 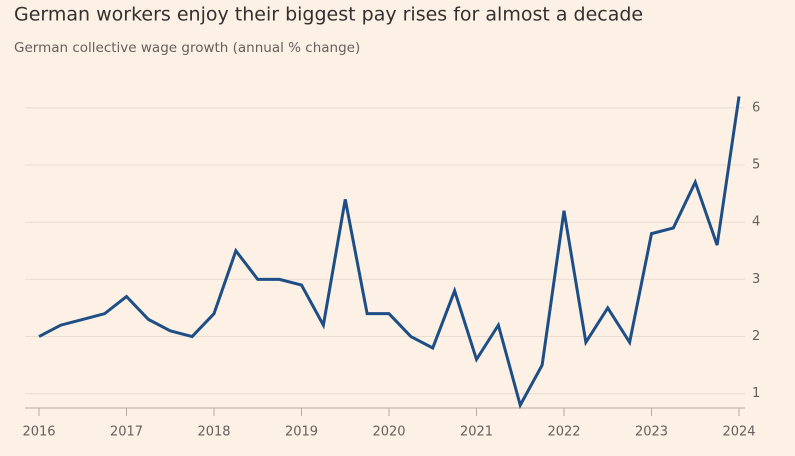 I want to click on x-tick-label: 2017, so click(x=126, y=432).